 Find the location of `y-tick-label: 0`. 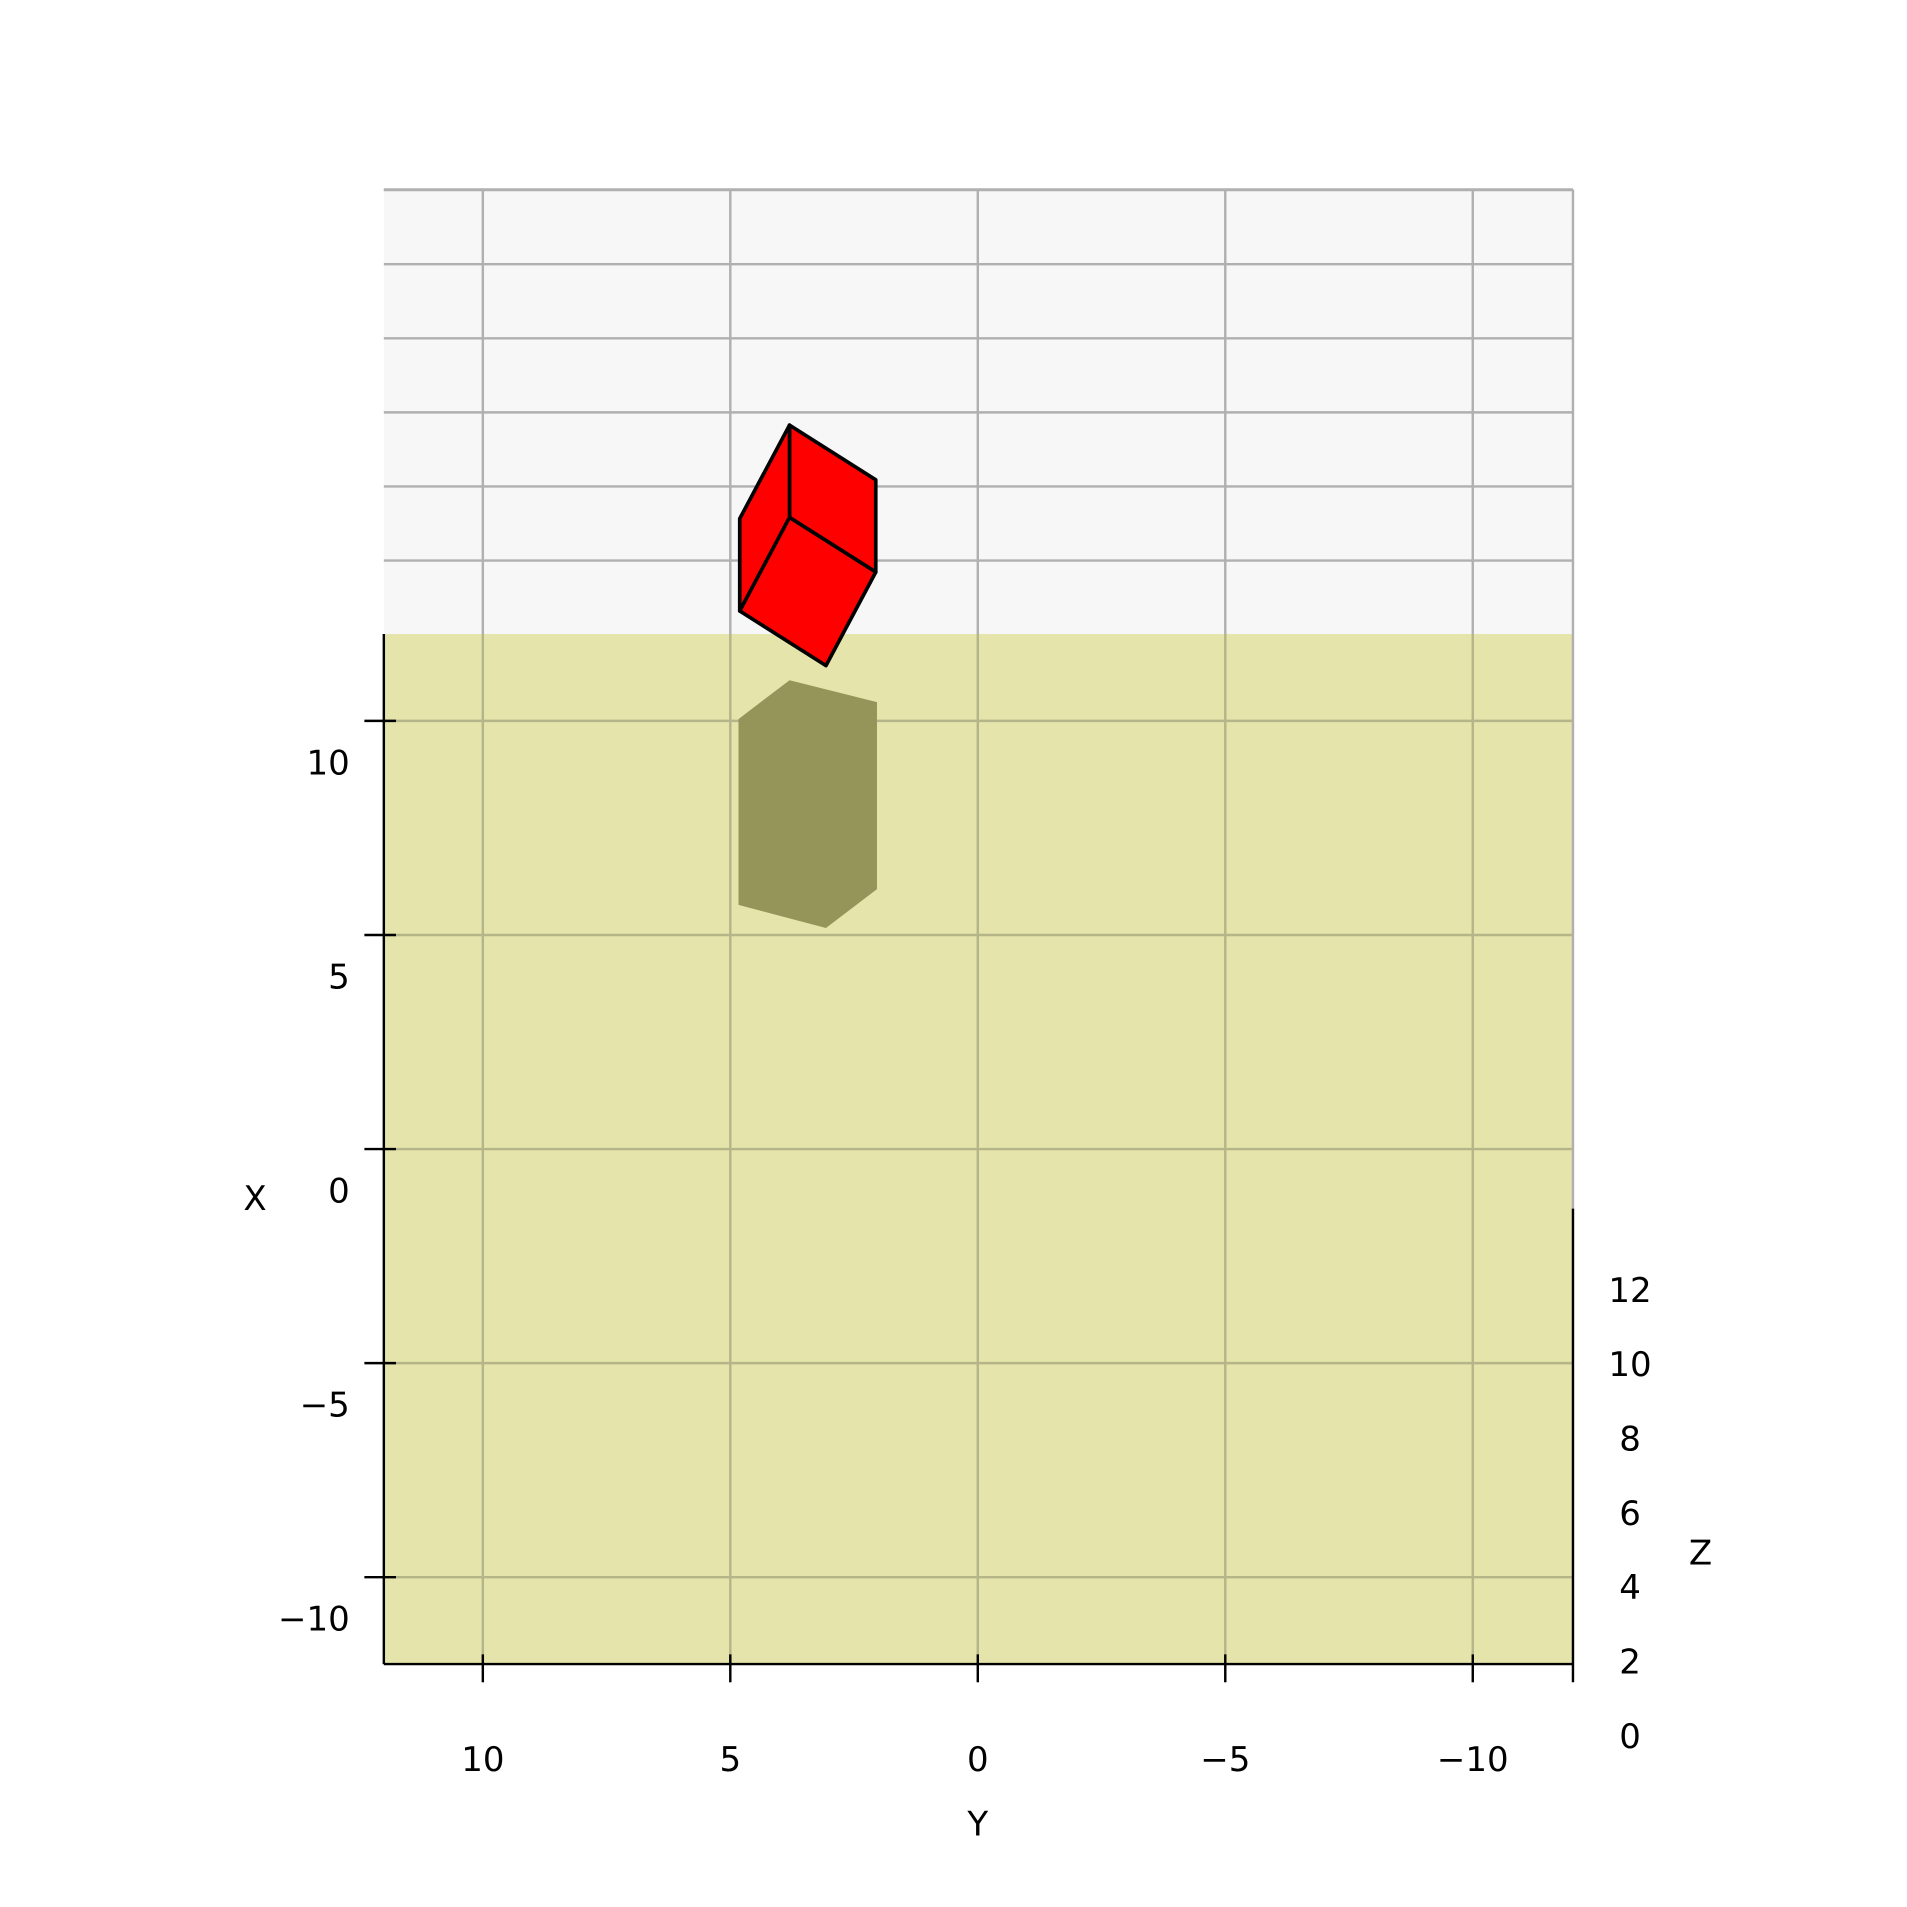

y-tick-label: 0 is located at coordinates (978, 1760).